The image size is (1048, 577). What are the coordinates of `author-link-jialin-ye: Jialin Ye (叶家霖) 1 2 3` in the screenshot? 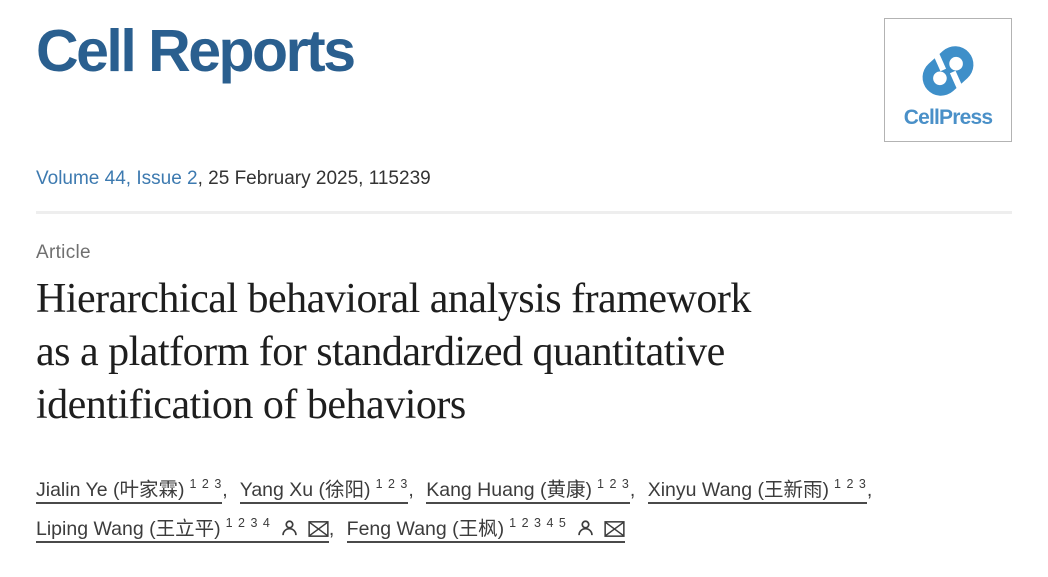 It's located at (129, 490).